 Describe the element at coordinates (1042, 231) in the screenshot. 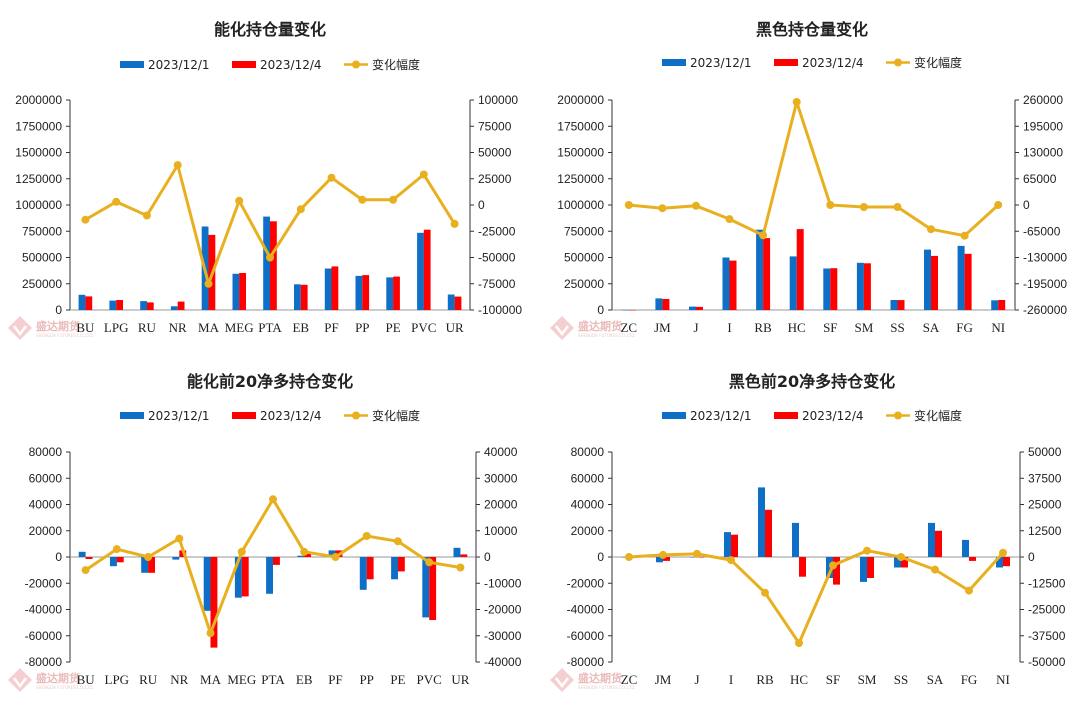

I see `y-right-tick-label: -65000` at that location.